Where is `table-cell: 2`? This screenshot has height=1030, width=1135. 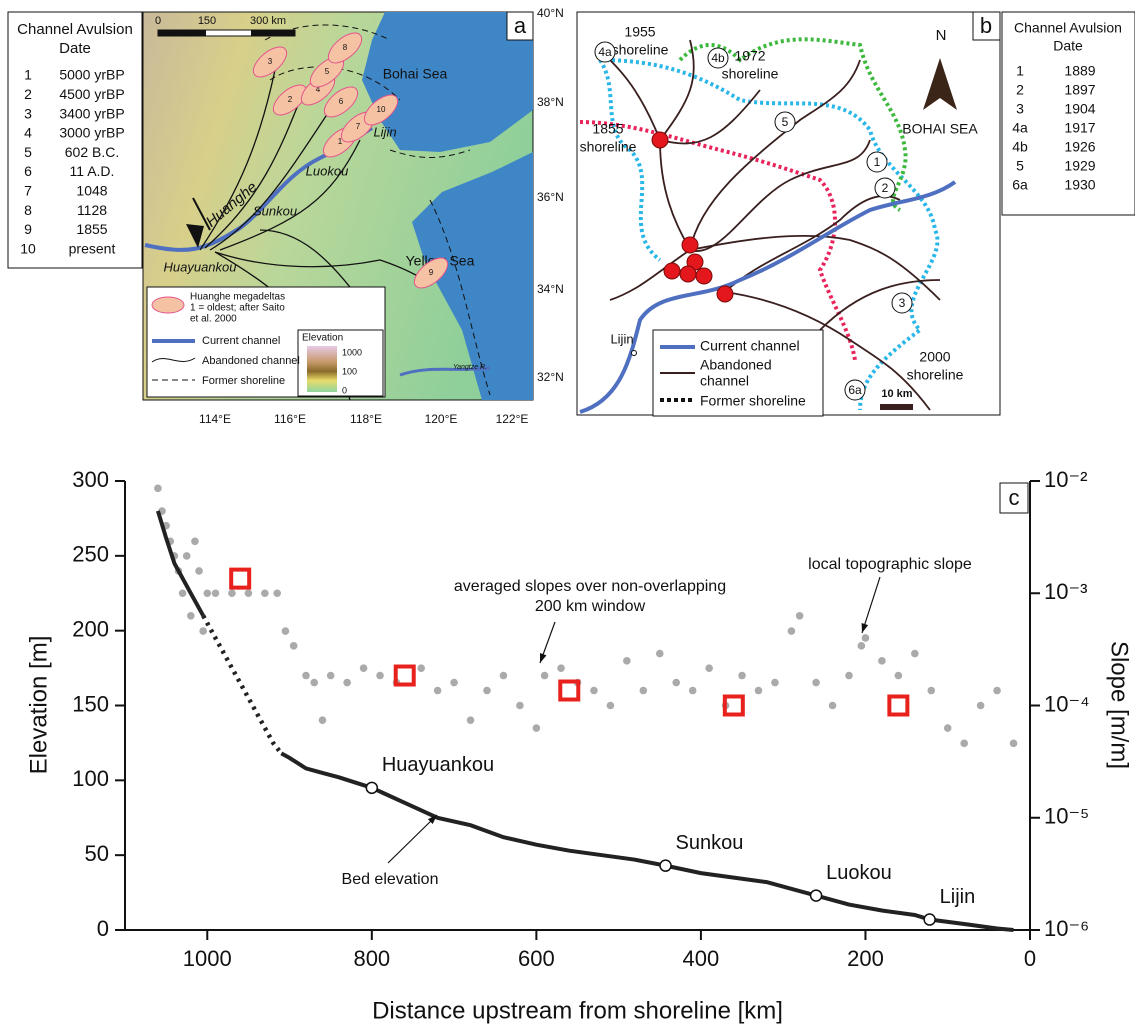 table-cell: 2 is located at coordinates (28, 94).